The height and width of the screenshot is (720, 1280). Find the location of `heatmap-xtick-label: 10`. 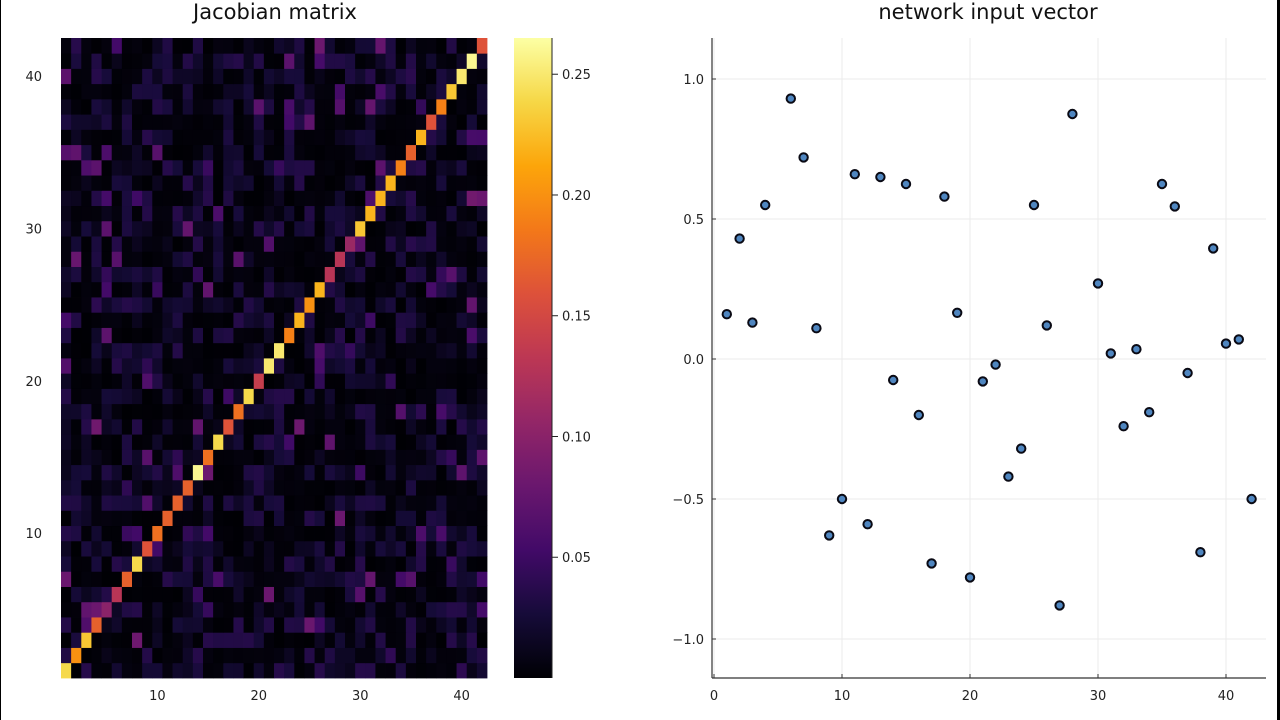

heatmap-xtick-label: 10 is located at coordinates (157, 696).